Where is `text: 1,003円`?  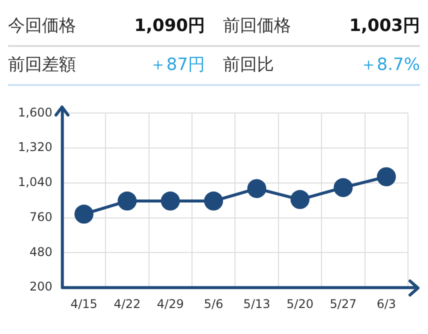
text: 1,003円 is located at coordinates (384, 26).